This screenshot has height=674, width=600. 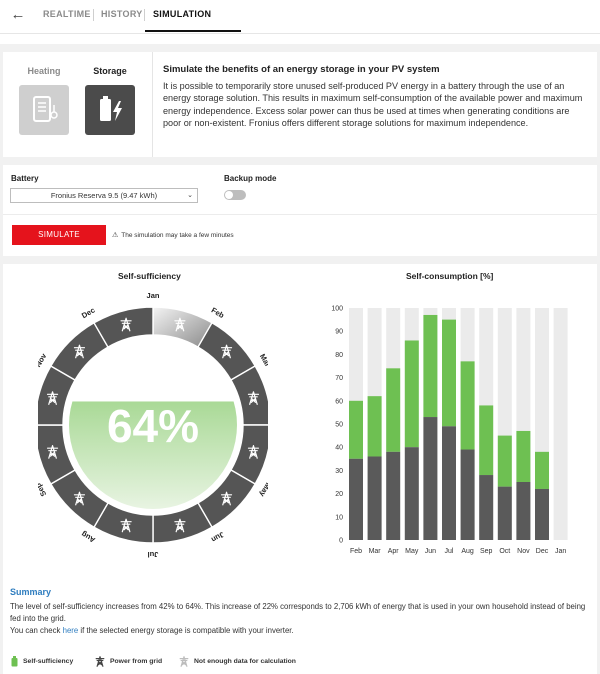 I want to click on x-tick-label: May, so click(x=412, y=551).